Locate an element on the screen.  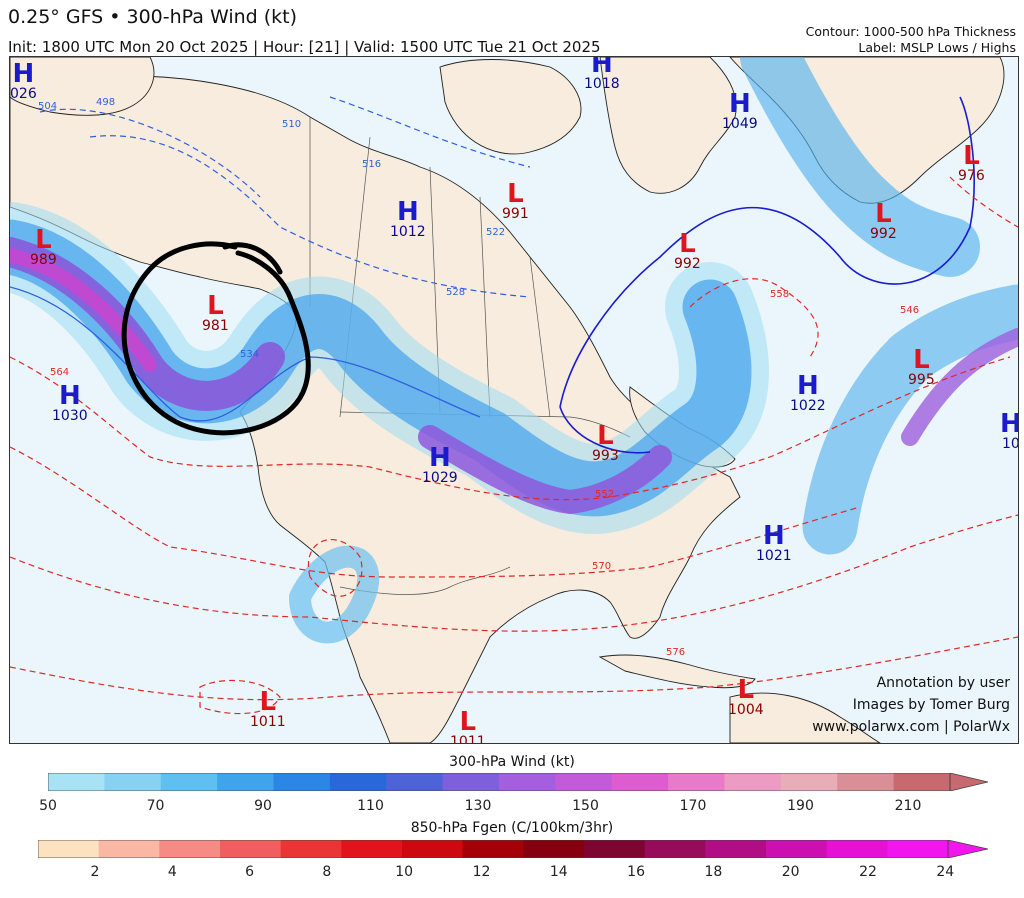
annotation-credit: Annotation by user is located at coordinates (943, 683).